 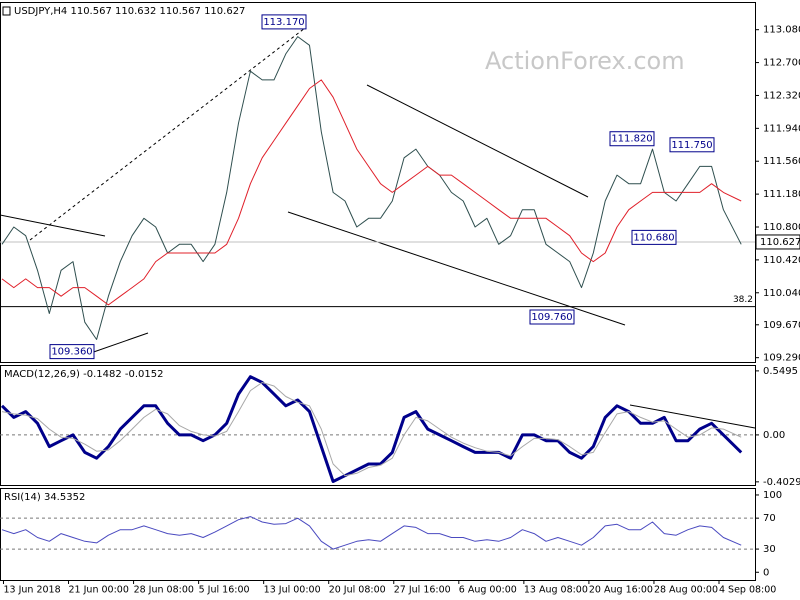 I want to click on price-tag, so click(x=777, y=242).